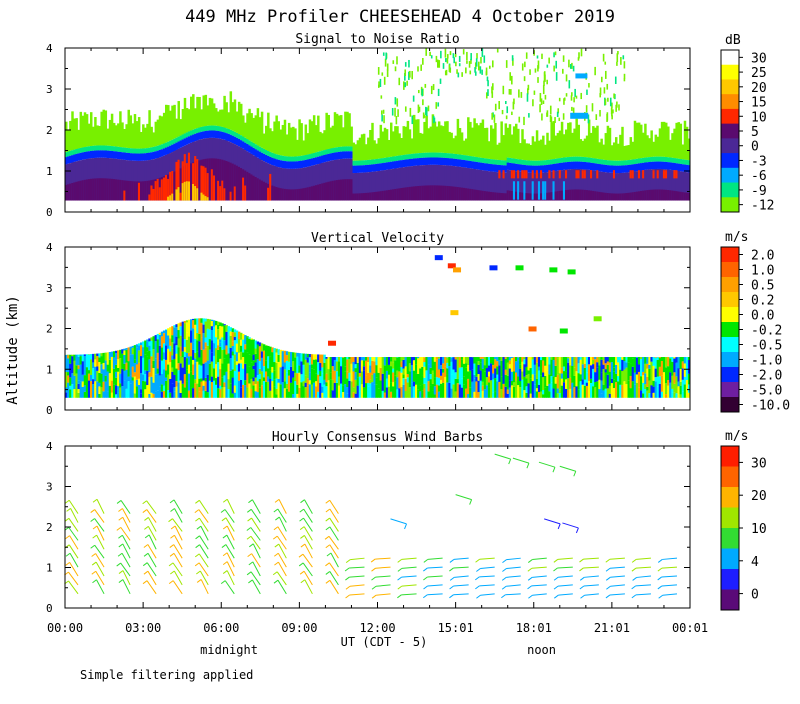  What do you see at coordinates (759, 73) in the screenshot?
I see `colorbar-label: 25` at bounding box center [759, 73].